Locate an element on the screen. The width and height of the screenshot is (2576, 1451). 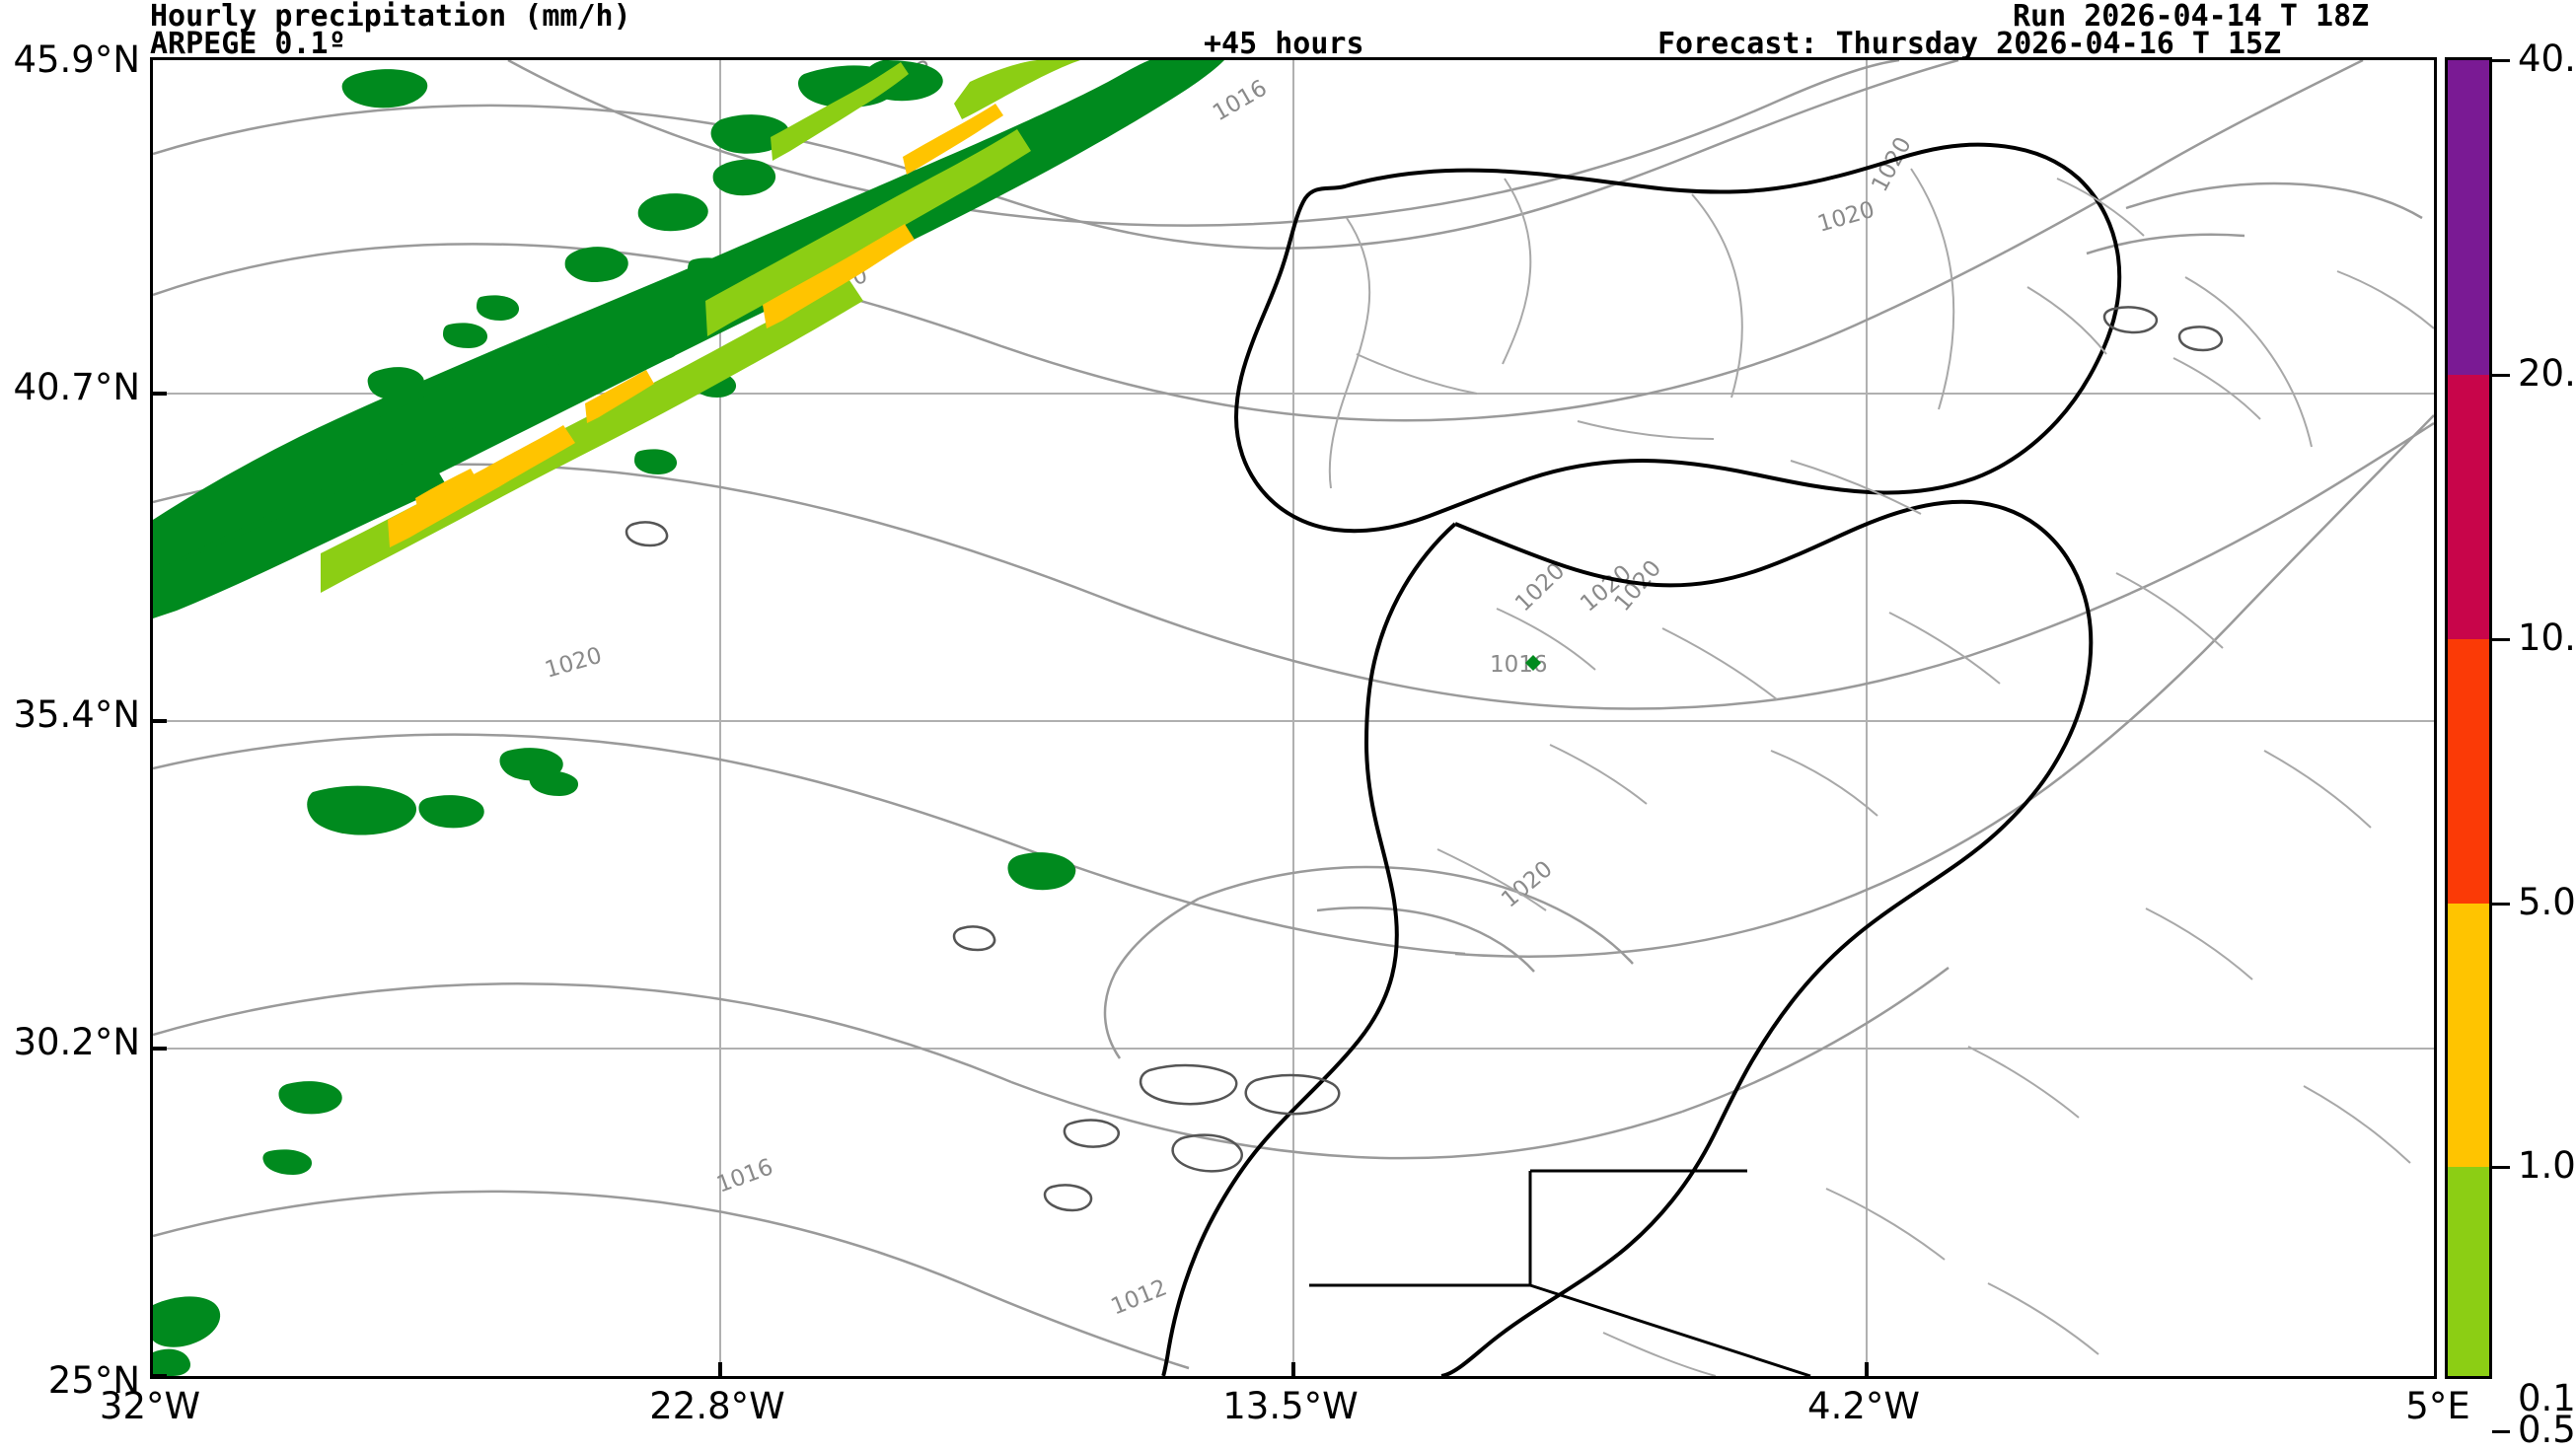
svg-text: 1012 is located at coordinates (1139, 1298).